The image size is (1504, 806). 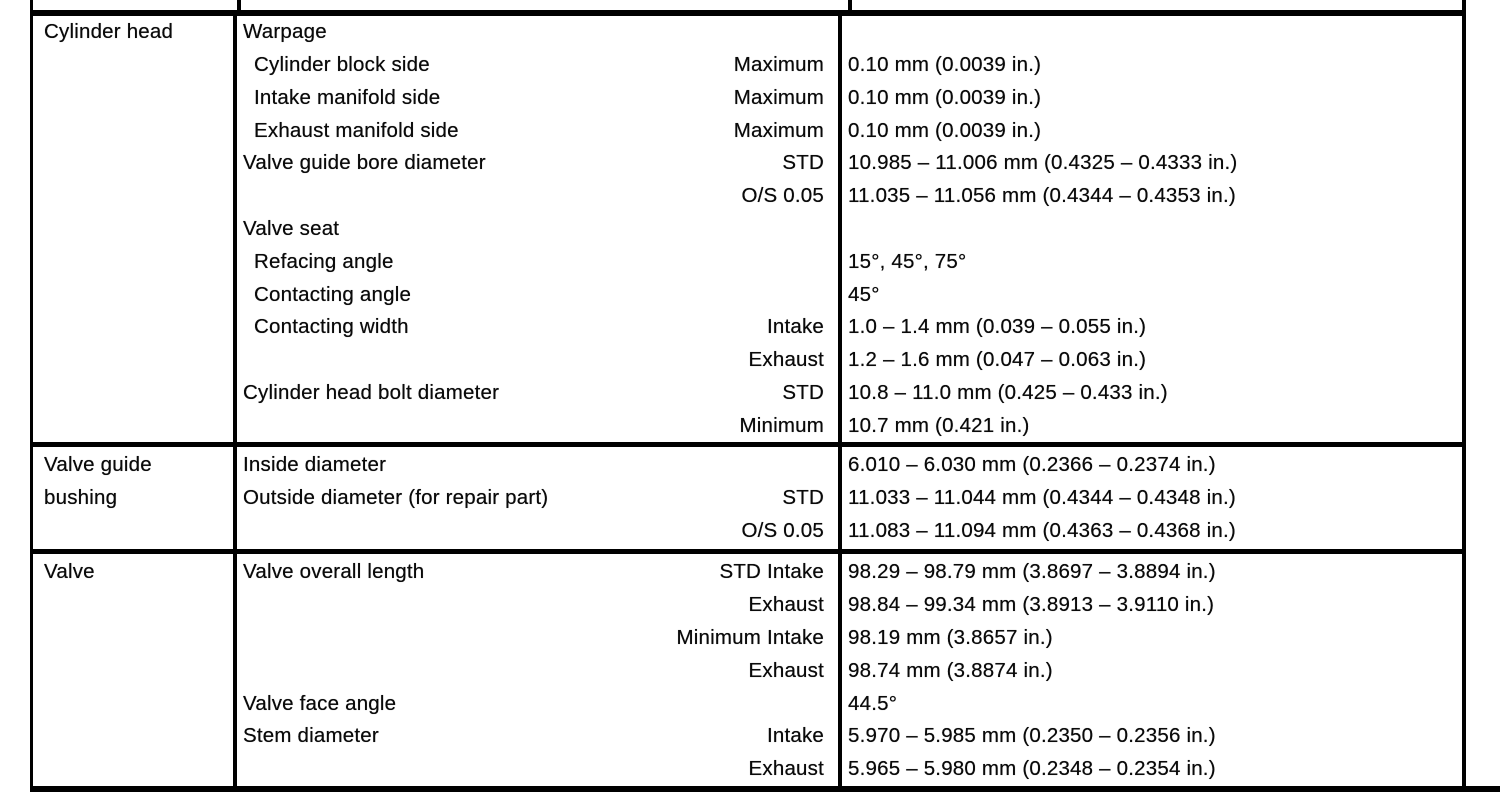 What do you see at coordinates (950, 670) in the screenshot?
I see `value-cell: 98.74 mm (3.8874 in.)` at bounding box center [950, 670].